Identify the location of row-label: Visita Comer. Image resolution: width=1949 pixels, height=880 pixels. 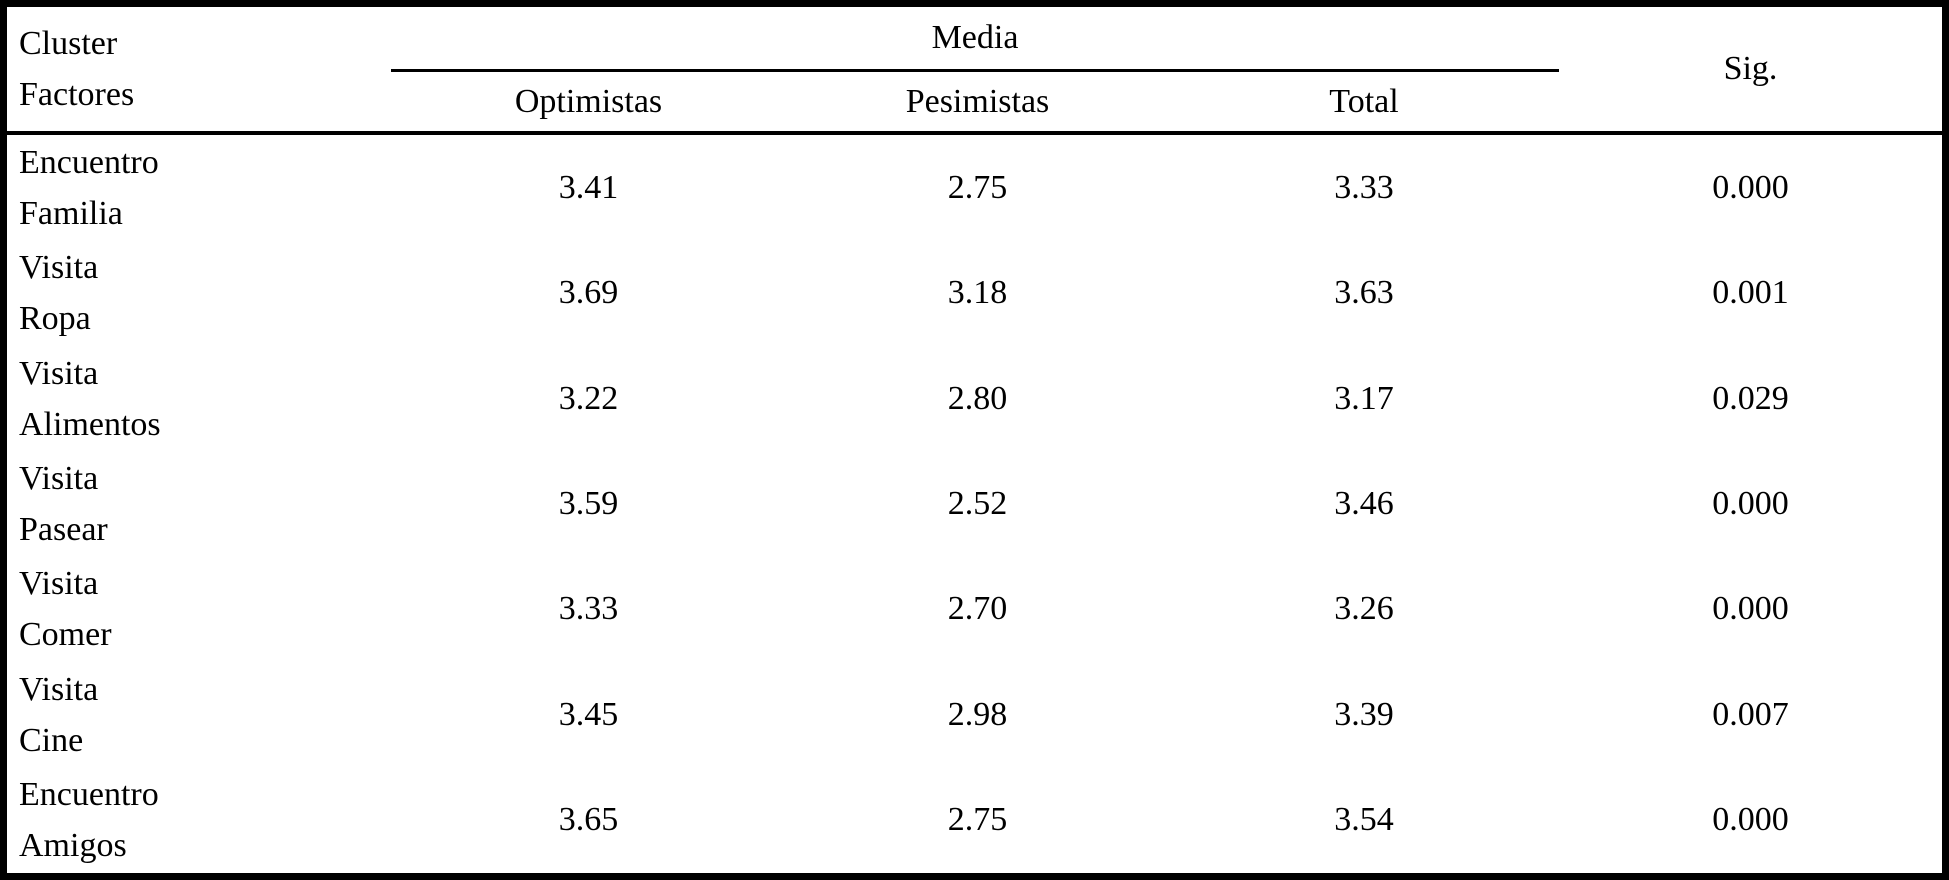
(199, 609).